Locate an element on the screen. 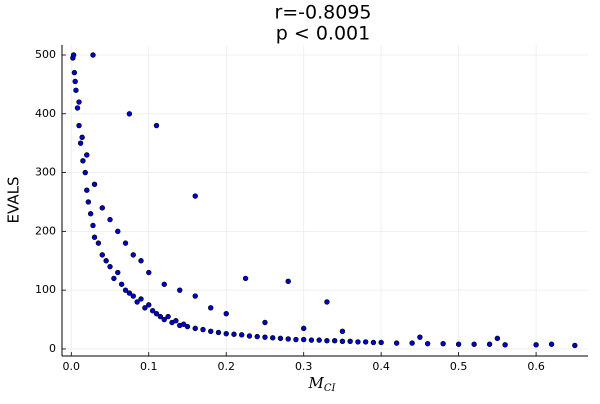 This screenshot has width=600, height=404. x-axis-label: MCI is located at coordinates (322, 384).